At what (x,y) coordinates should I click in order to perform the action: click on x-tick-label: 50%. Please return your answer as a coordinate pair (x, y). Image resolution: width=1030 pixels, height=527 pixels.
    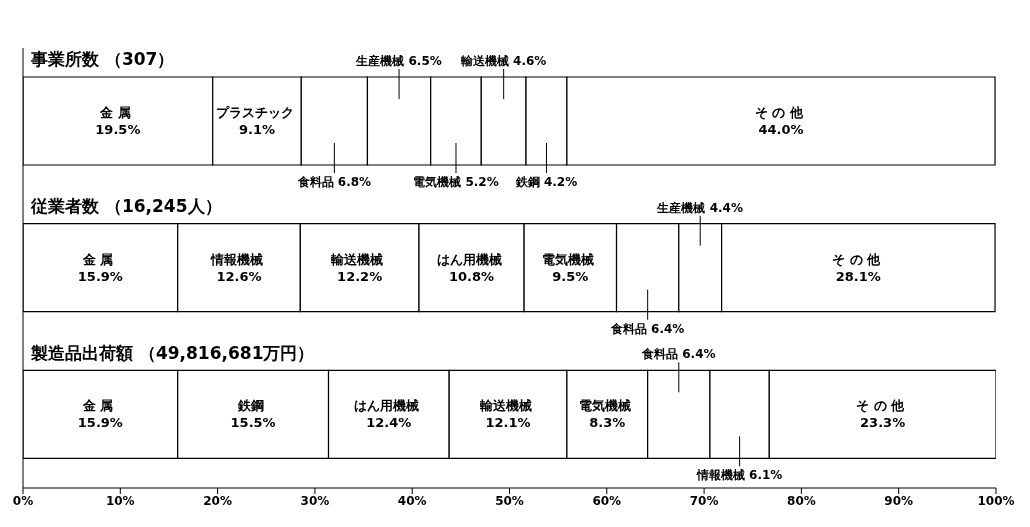
    Looking at the image, I should click on (509, 500).